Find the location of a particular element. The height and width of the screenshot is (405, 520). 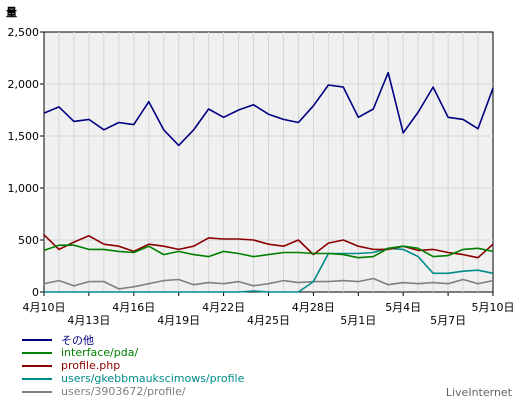

x-tick-label: 5月10日 is located at coordinates (493, 307).